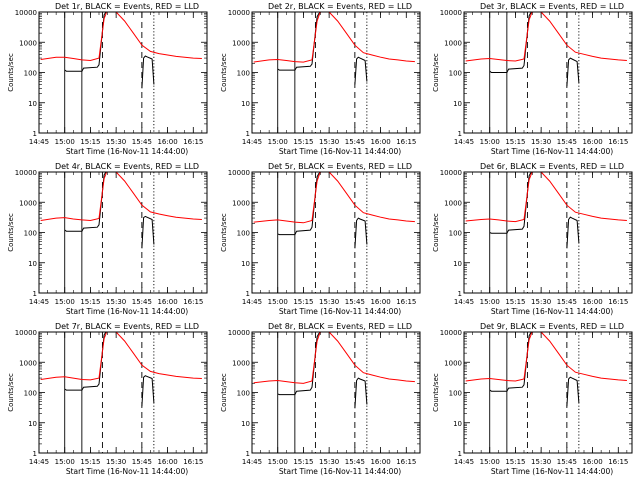 Image resolution: width=640 pixels, height=480 pixels. What do you see at coordinates (552, 6) in the screenshot?
I see `chart-title: Det 3r, BLACK = Events, RED = LLD` at bounding box center [552, 6].